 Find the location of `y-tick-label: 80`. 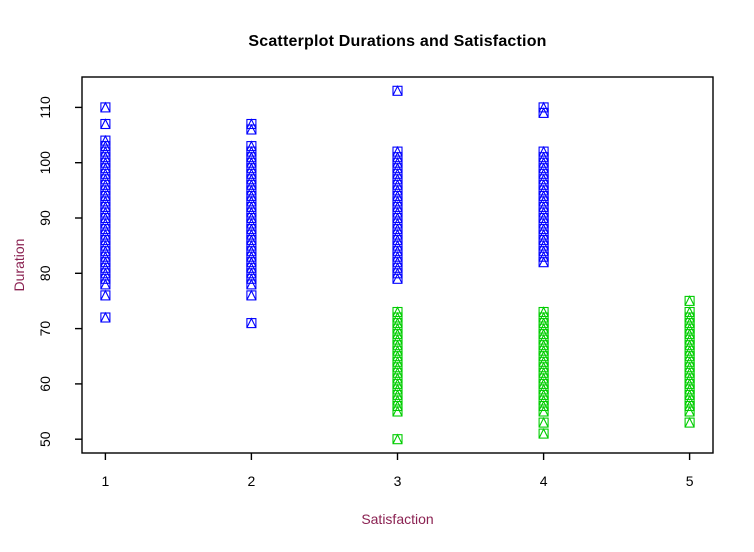

y-tick-label: 80 is located at coordinates (45, 273).